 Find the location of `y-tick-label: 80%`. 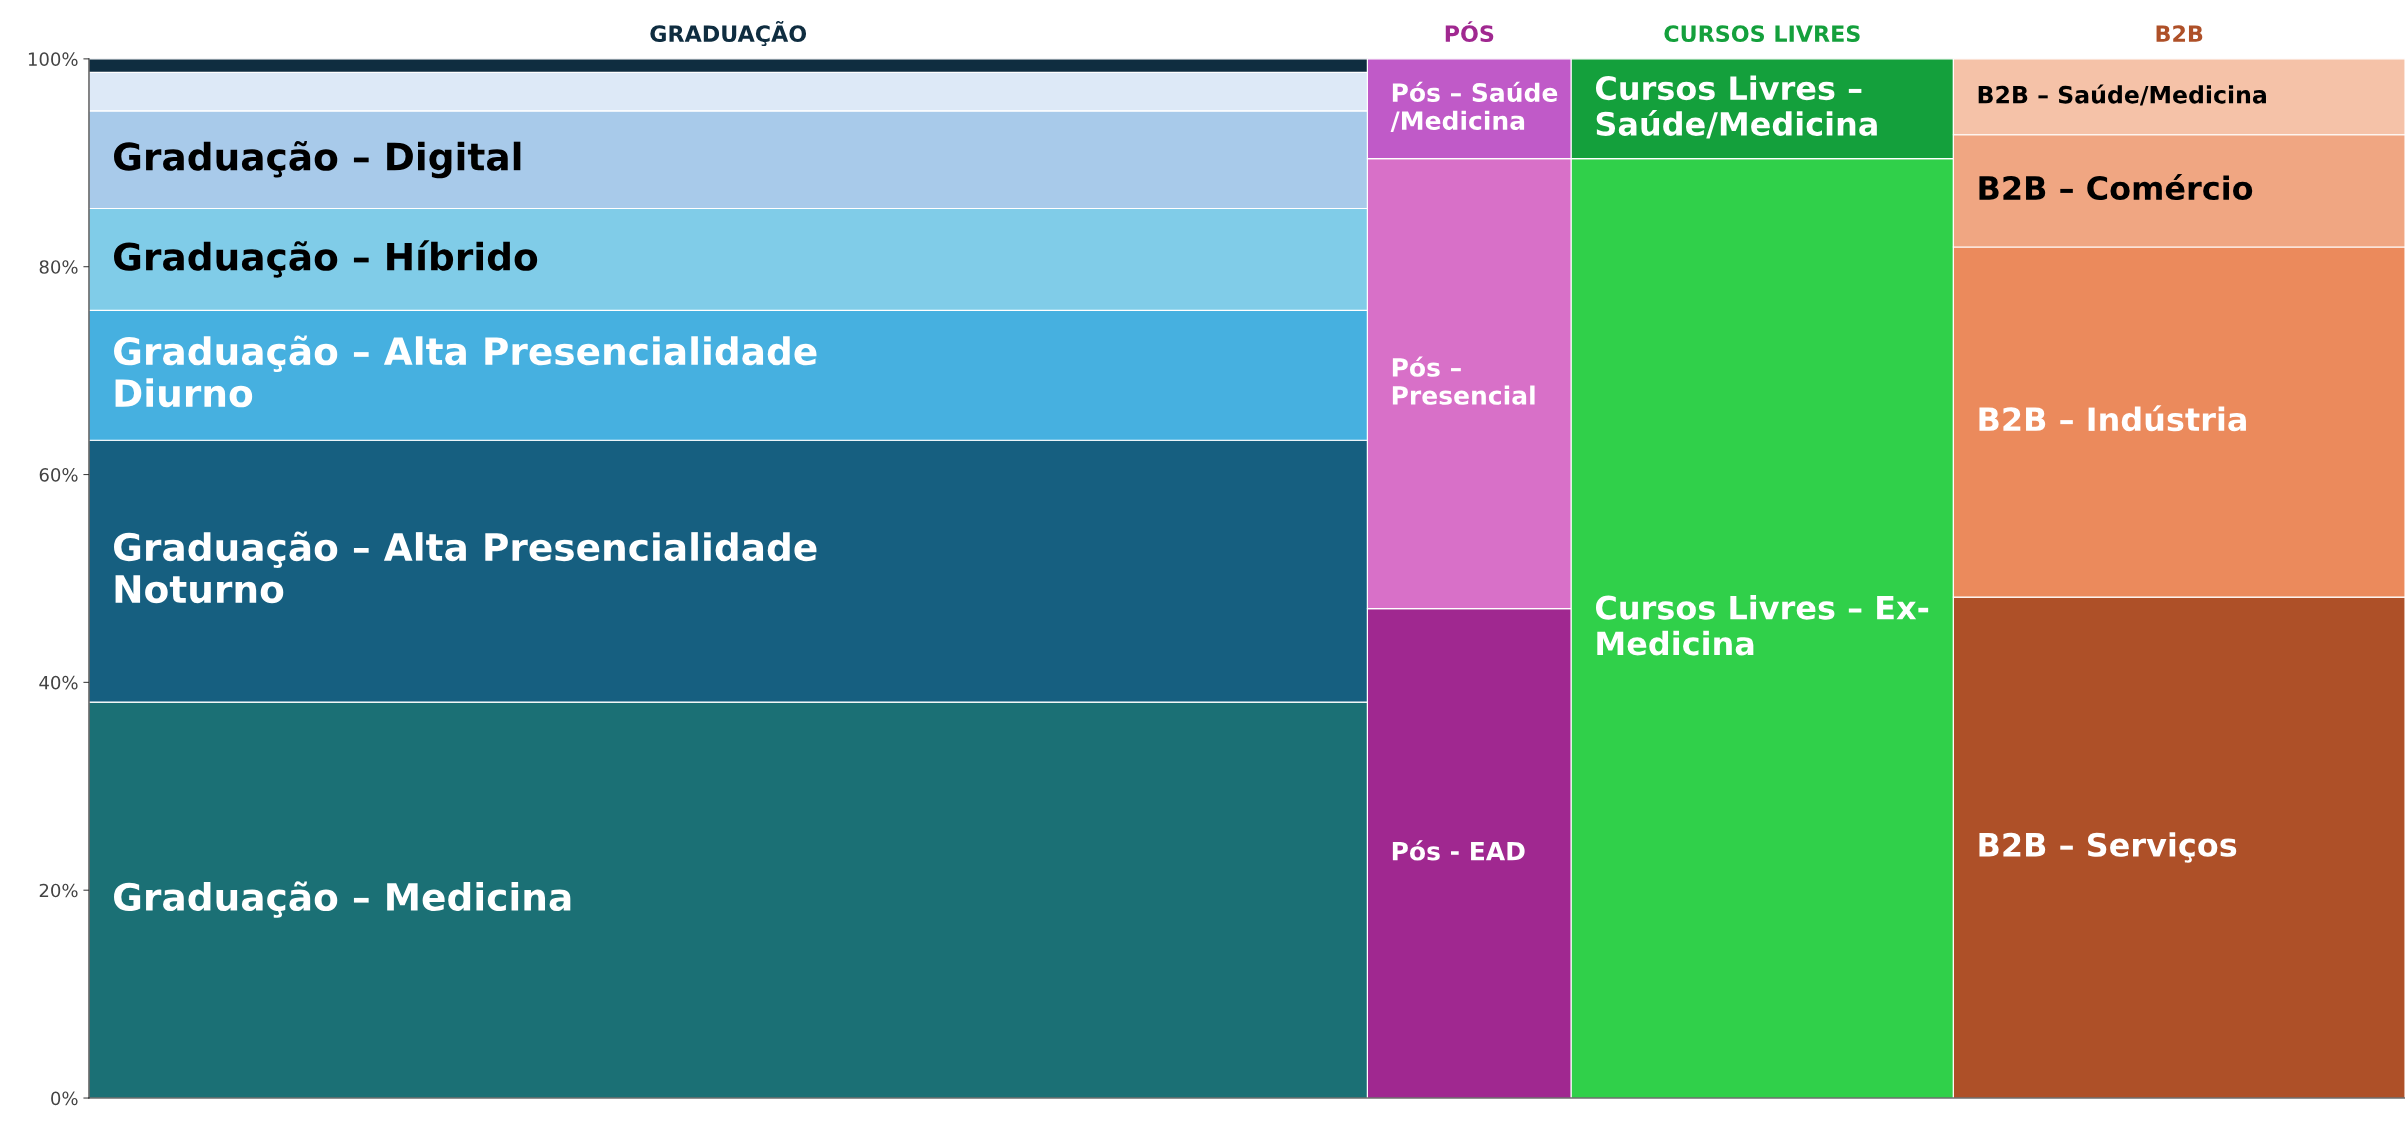

y-tick-label: 80% is located at coordinates (58, 267).